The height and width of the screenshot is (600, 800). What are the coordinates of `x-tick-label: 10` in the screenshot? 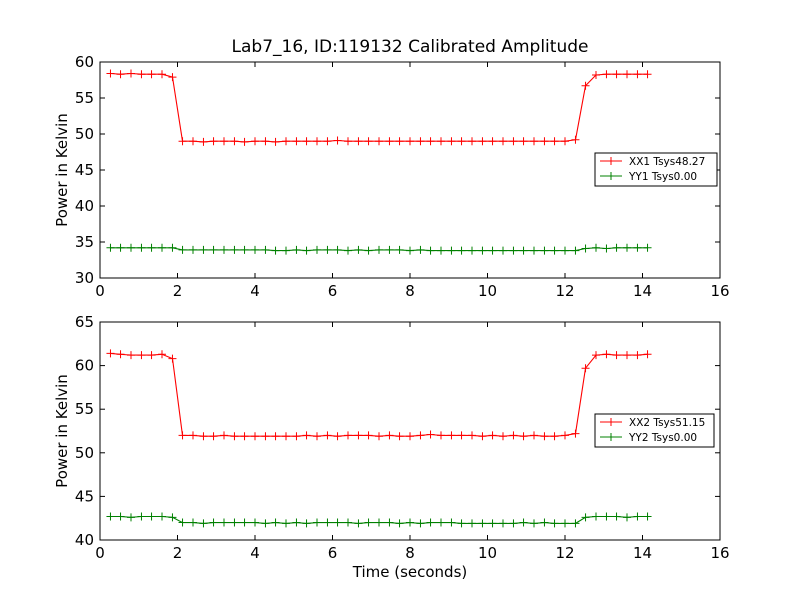 It's located at (487, 291).